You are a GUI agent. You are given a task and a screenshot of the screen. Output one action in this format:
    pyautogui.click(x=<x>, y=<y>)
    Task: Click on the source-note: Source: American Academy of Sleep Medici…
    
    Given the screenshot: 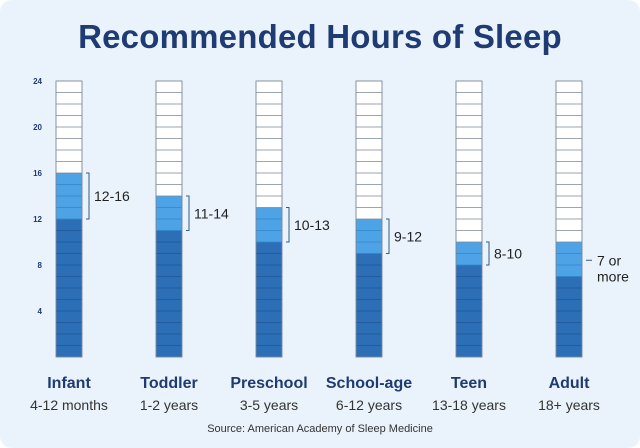 What is the action you would take?
    pyautogui.click(x=320, y=429)
    